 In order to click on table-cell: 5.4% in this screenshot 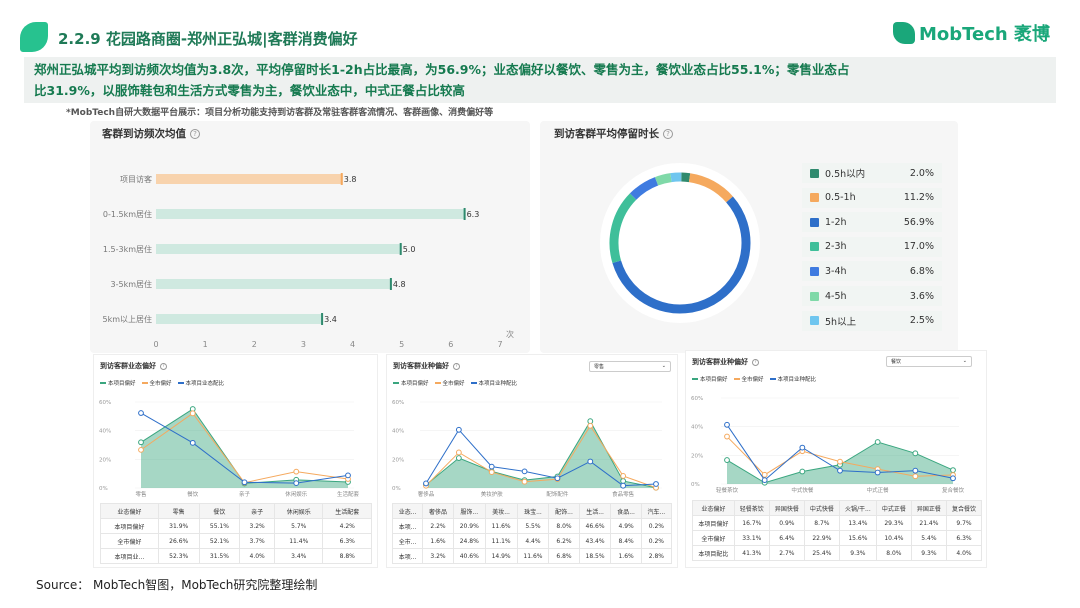, I will do `click(928, 538)`.